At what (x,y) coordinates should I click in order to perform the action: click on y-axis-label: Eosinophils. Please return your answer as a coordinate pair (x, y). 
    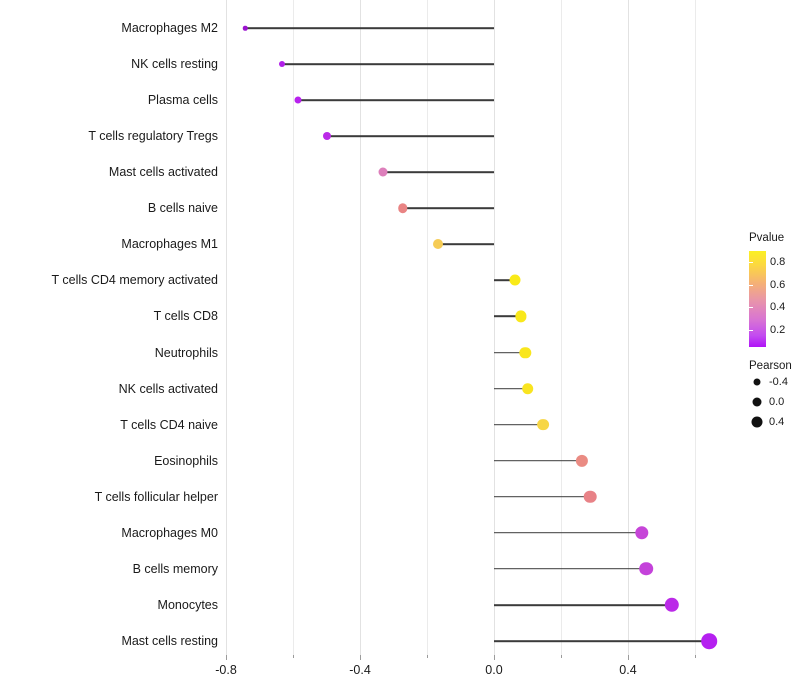
    Looking at the image, I should click on (186, 460).